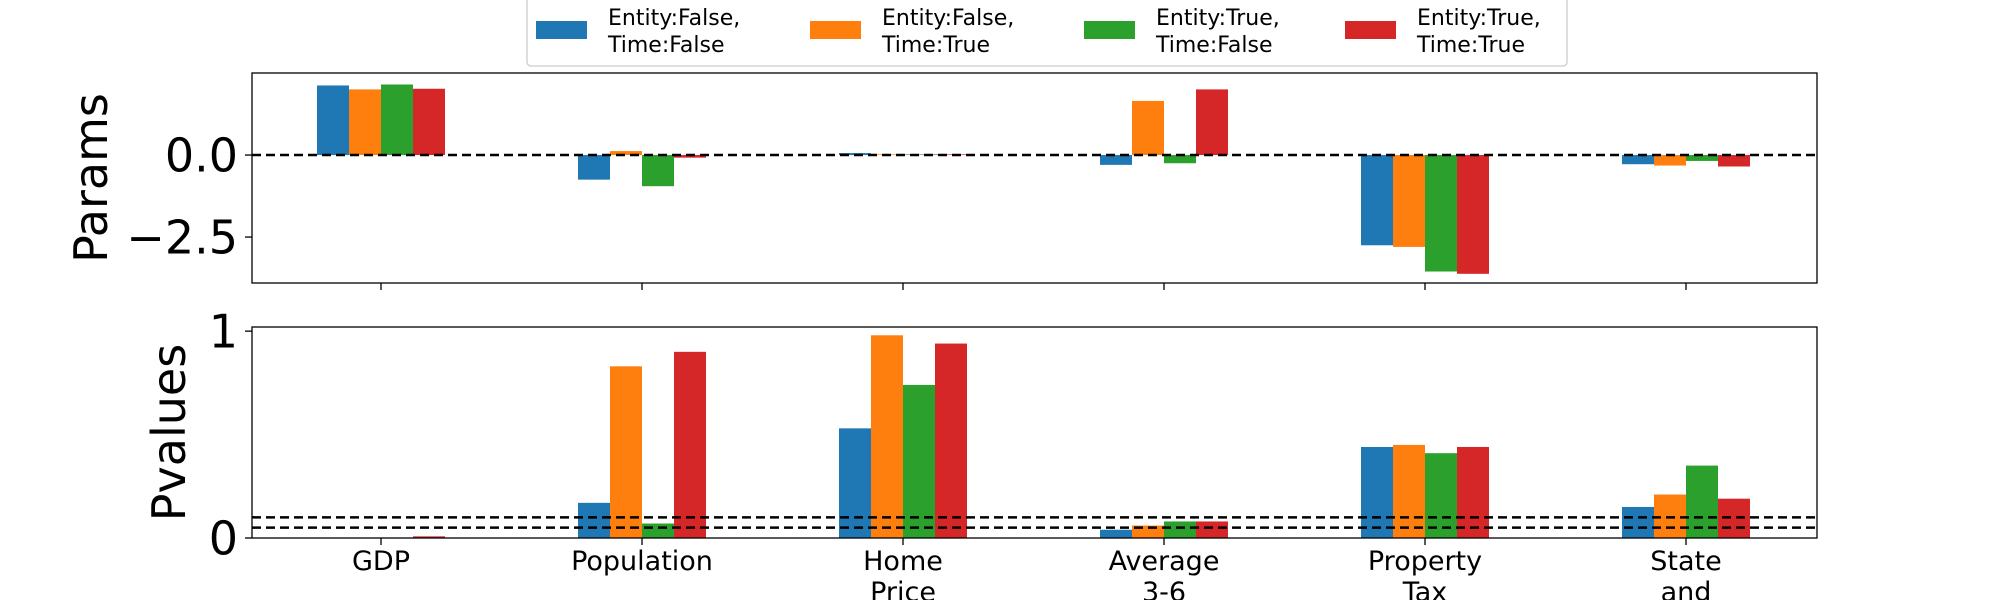 This screenshot has height=600, width=2000. I want to click on xtick-label-home-price: Home Price, so click(903, 573).